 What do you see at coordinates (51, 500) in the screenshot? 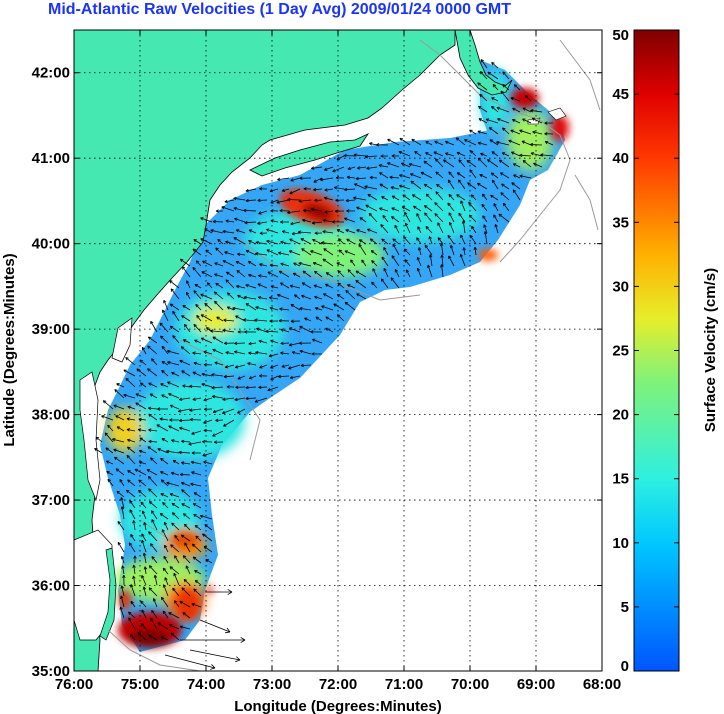
I see `y-tick-label: 37:00` at bounding box center [51, 500].